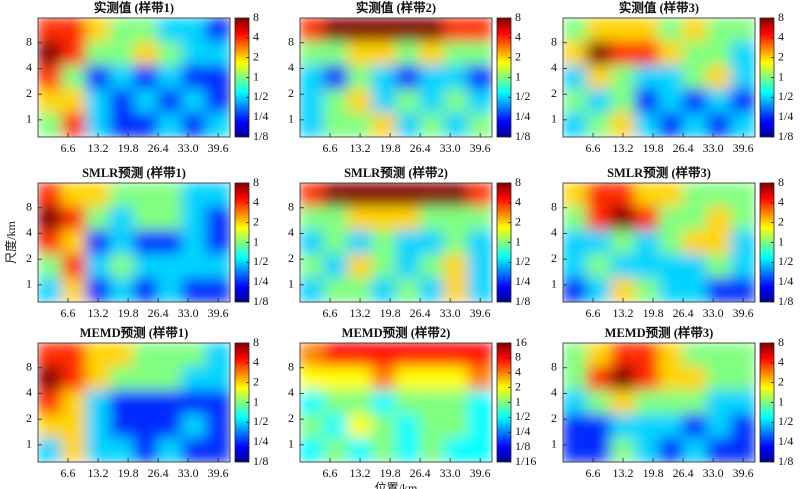  What do you see at coordinates (188, 148) in the screenshot?
I see `x-tick-label: 33.0` at bounding box center [188, 148].